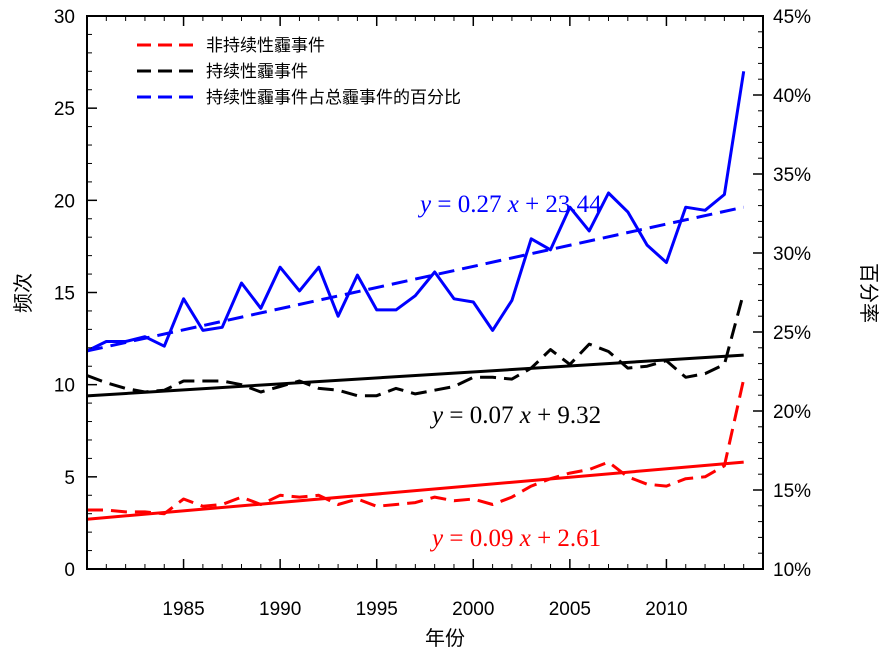 The image size is (884, 658). What do you see at coordinates (792, 17) in the screenshot?
I see `y2-tick-label: 45%` at bounding box center [792, 17].